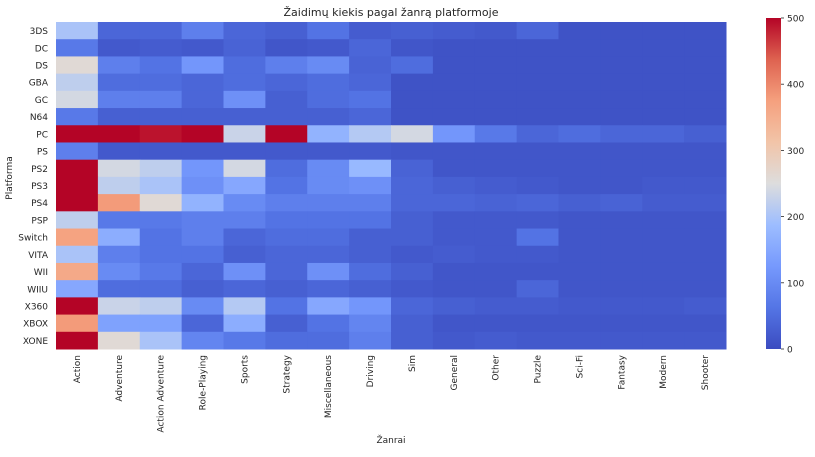  What do you see at coordinates (41, 49) in the screenshot?
I see `y-tick-label: DC` at bounding box center [41, 49].